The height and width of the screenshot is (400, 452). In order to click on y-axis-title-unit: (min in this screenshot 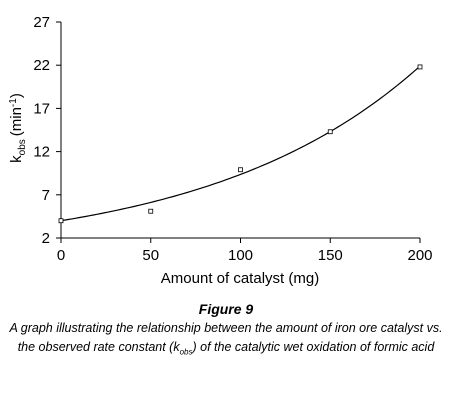, I will do `click(16, 121)`.